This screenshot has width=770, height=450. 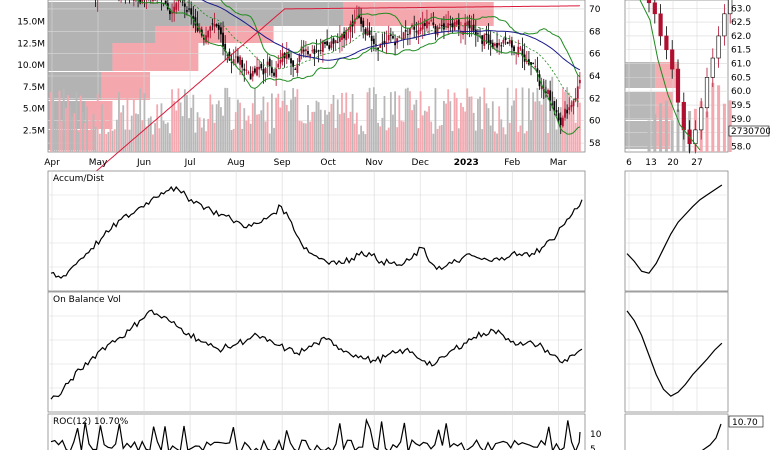 What do you see at coordinates (673, 163) in the screenshot?
I see `inset-date-tick-2: 20` at bounding box center [673, 163].